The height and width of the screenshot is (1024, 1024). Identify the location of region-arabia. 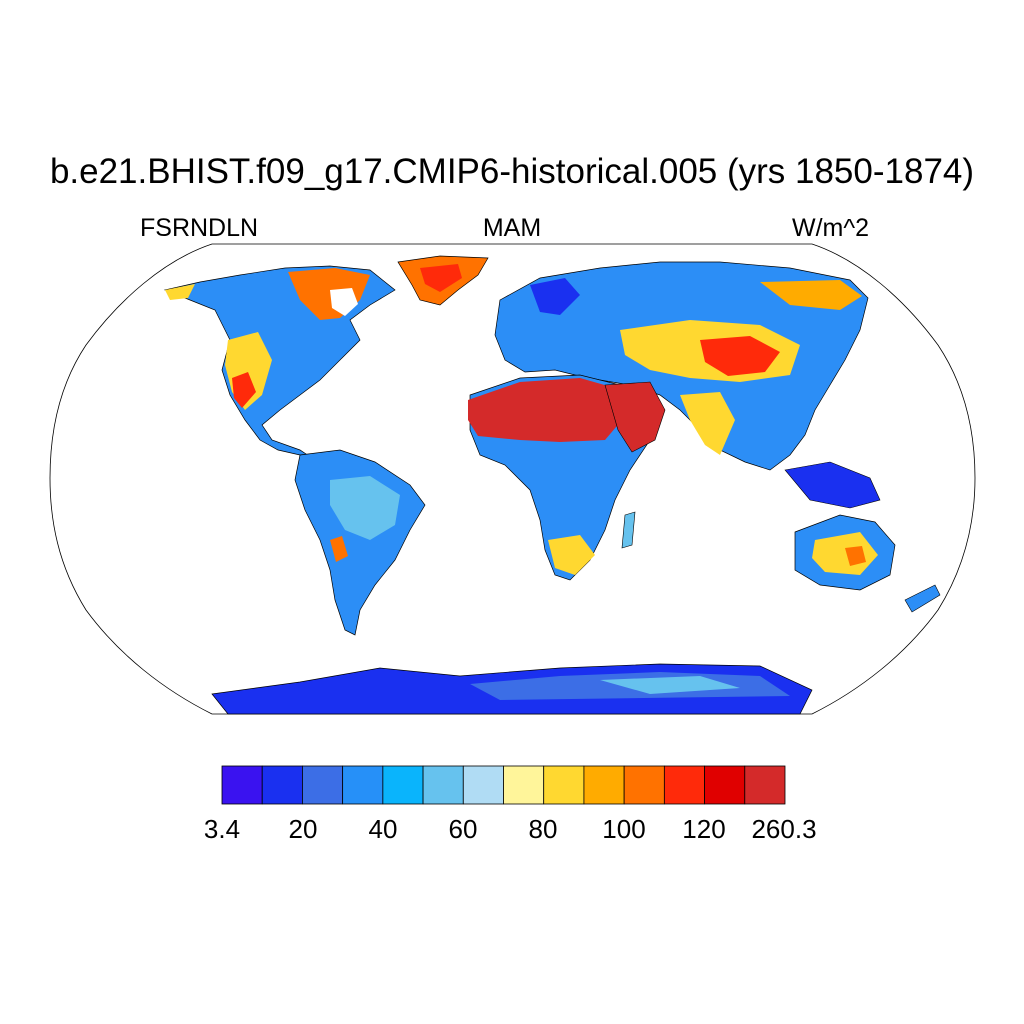
(635, 417).